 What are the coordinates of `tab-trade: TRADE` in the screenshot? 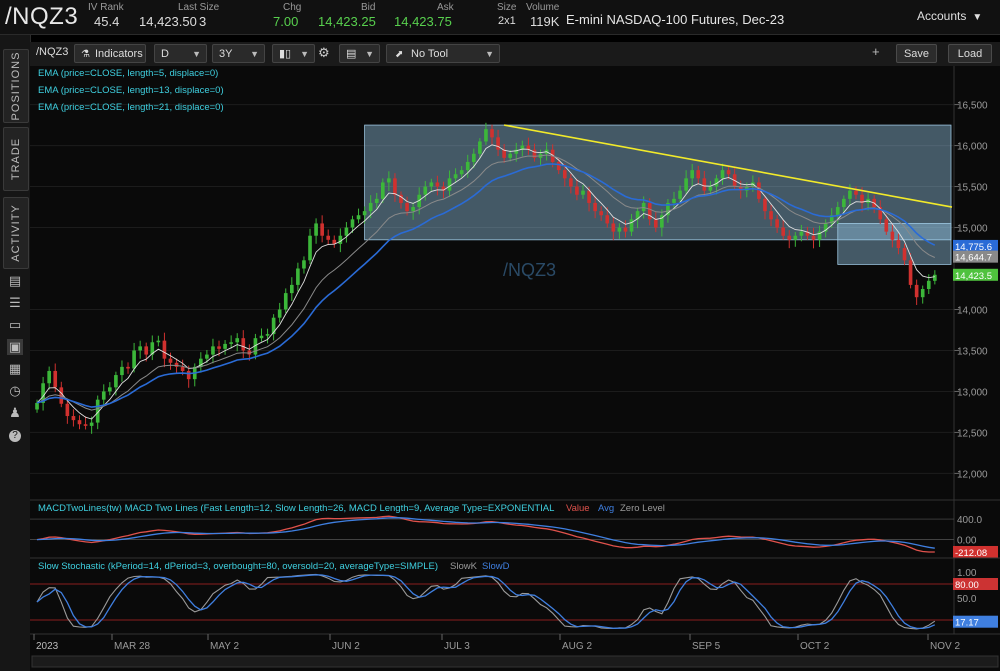 It's located at (16, 159).